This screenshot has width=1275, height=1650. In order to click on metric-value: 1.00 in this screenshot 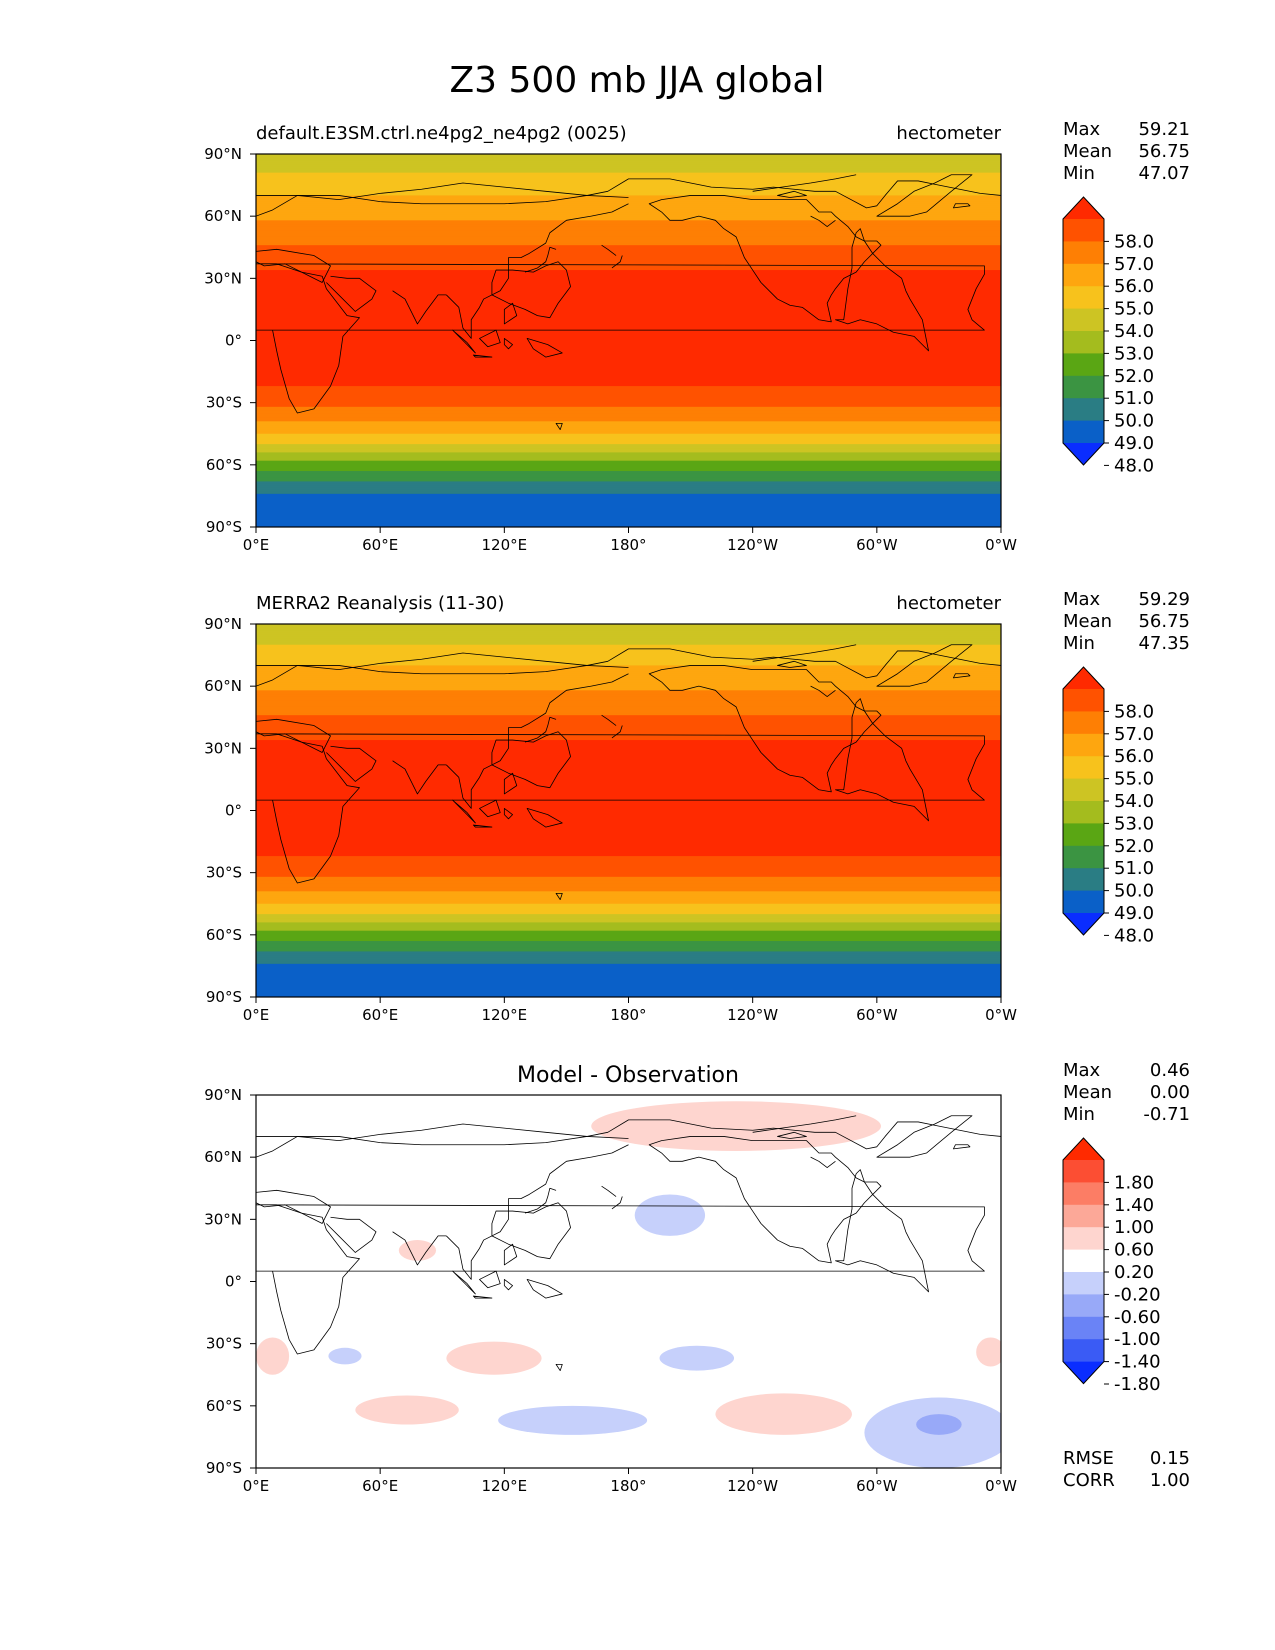, I will do `click(1170, 1480)`.